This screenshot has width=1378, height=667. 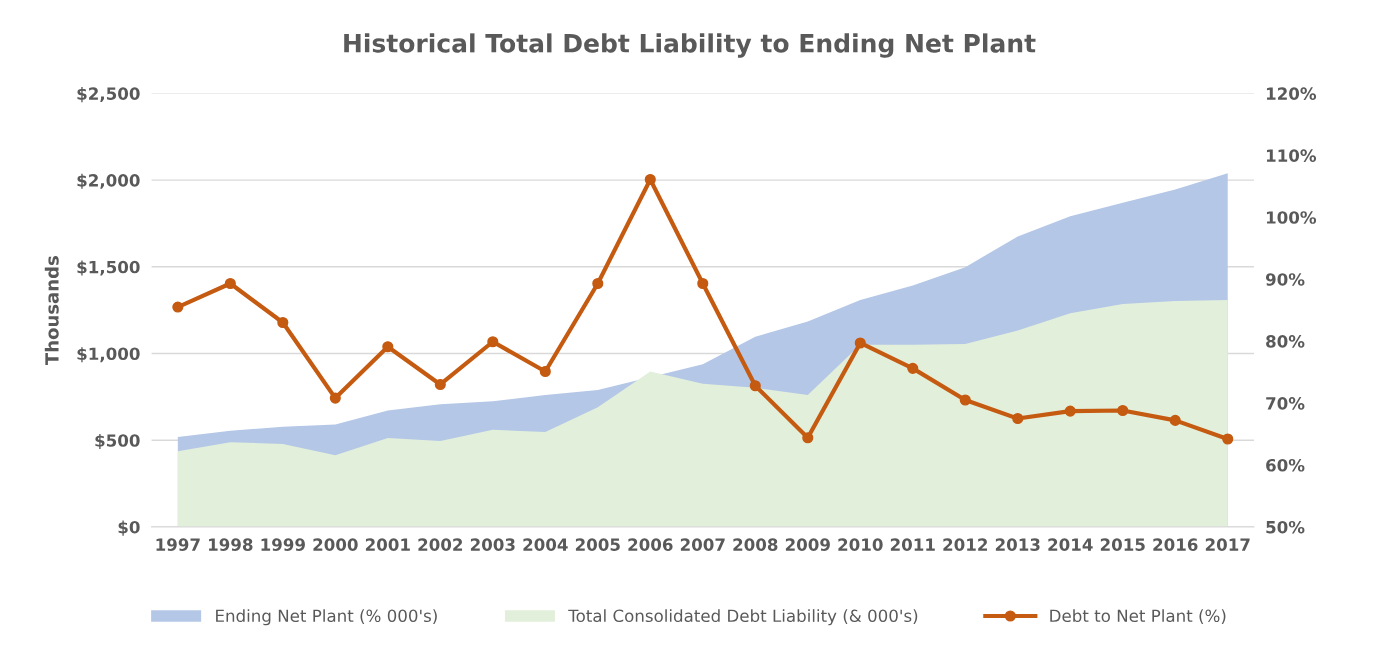 What do you see at coordinates (326, 617) in the screenshot?
I see `legend-label: Ending Net Plant (% 000's)` at bounding box center [326, 617].